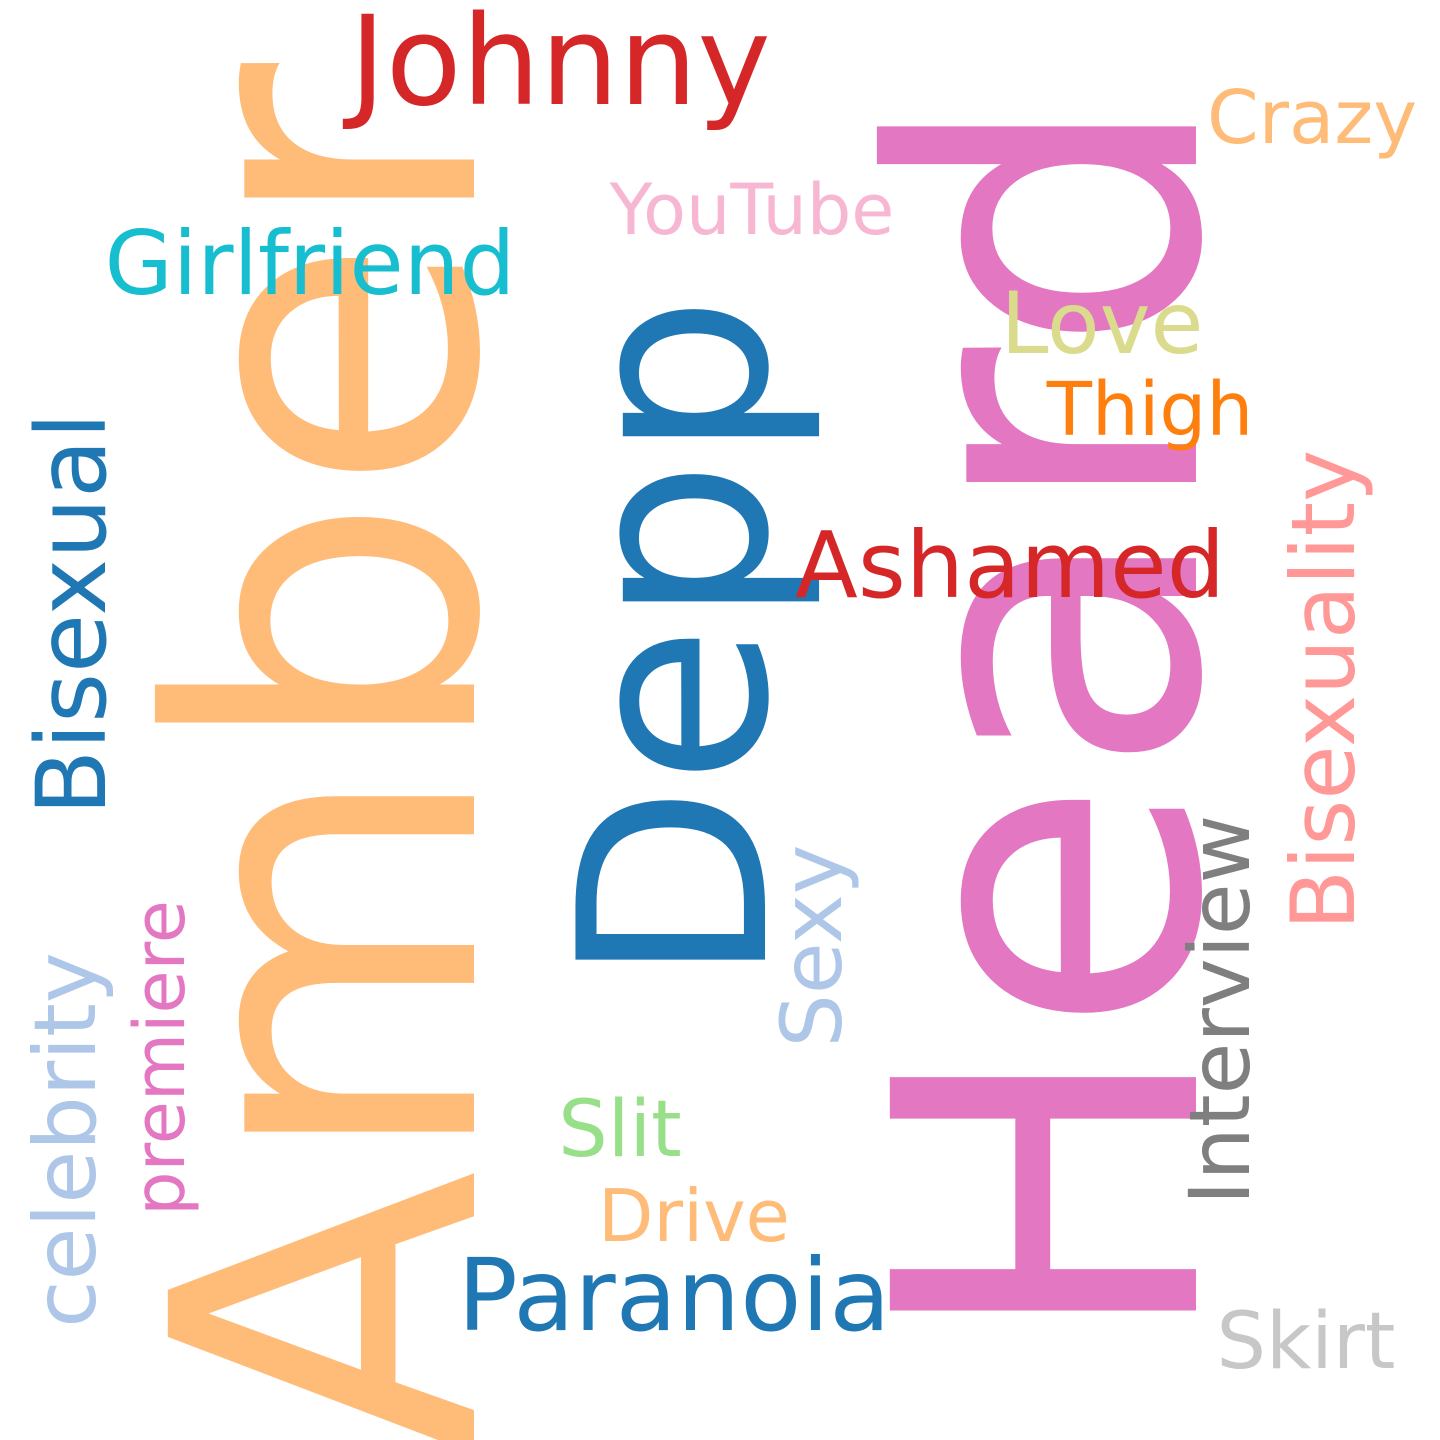 This screenshot has width=1440, height=1440. Describe the element at coordinates (66, 1140) in the screenshot. I see `word-celebrity: celebrity` at that location.